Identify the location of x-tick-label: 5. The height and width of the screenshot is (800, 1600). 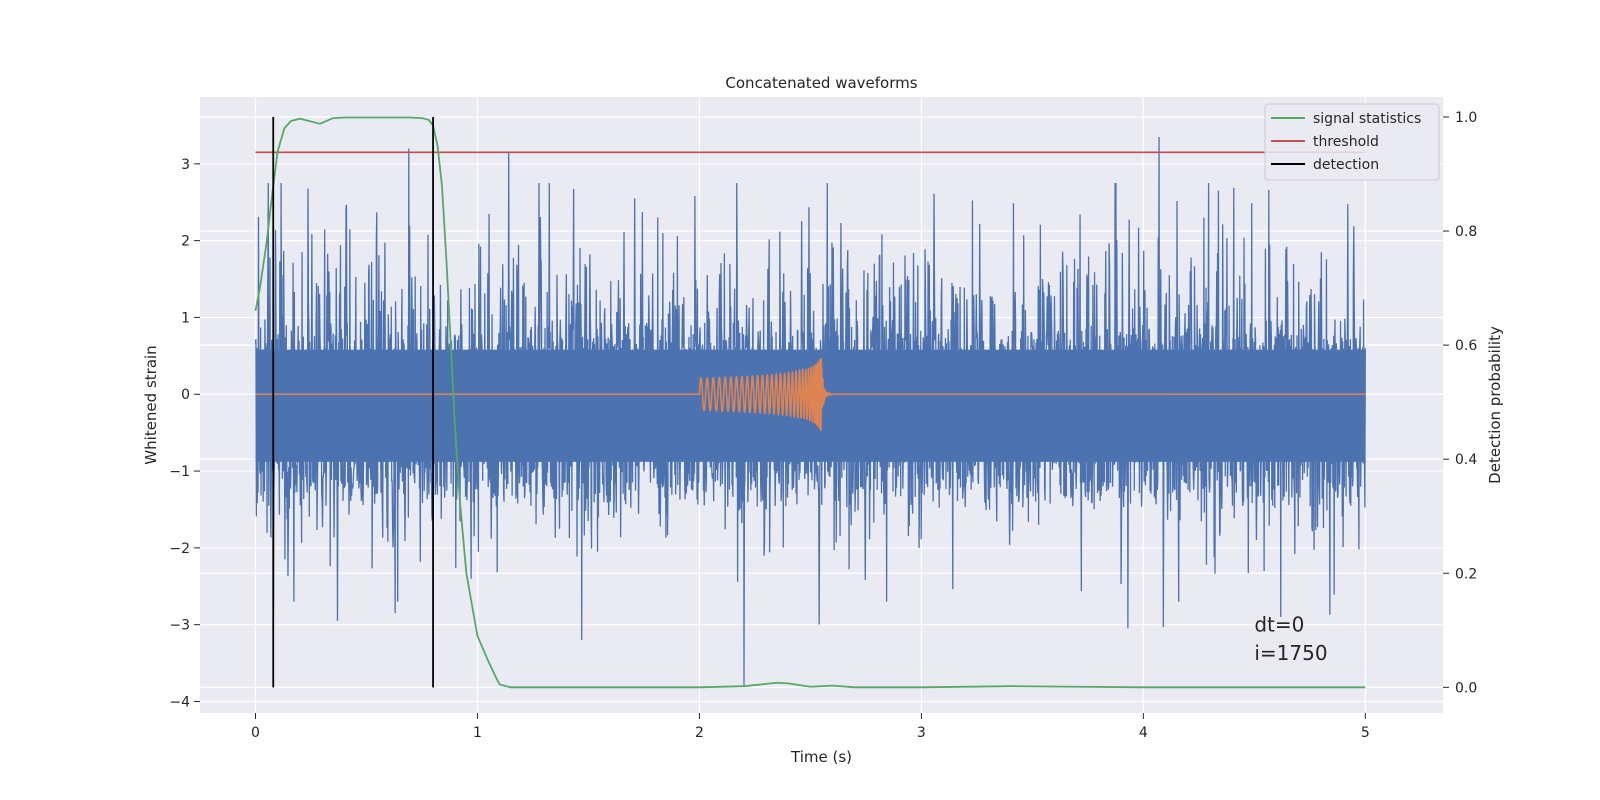
(1365, 733).